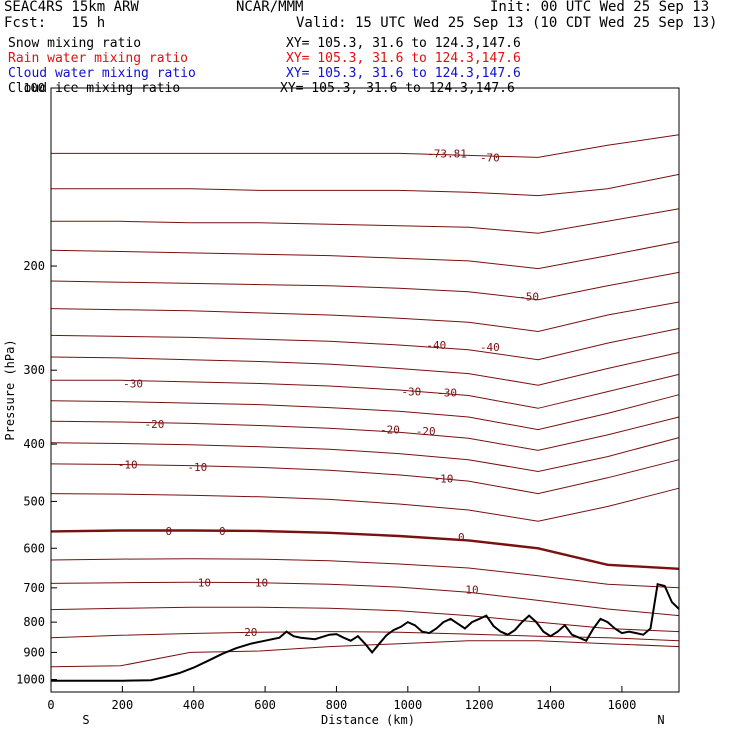 Image resolution: width=740 pixels, height=740 pixels. Describe the element at coordinates (479, 705) in the screenshot. I see `x-tick-label: 1200` at that location.